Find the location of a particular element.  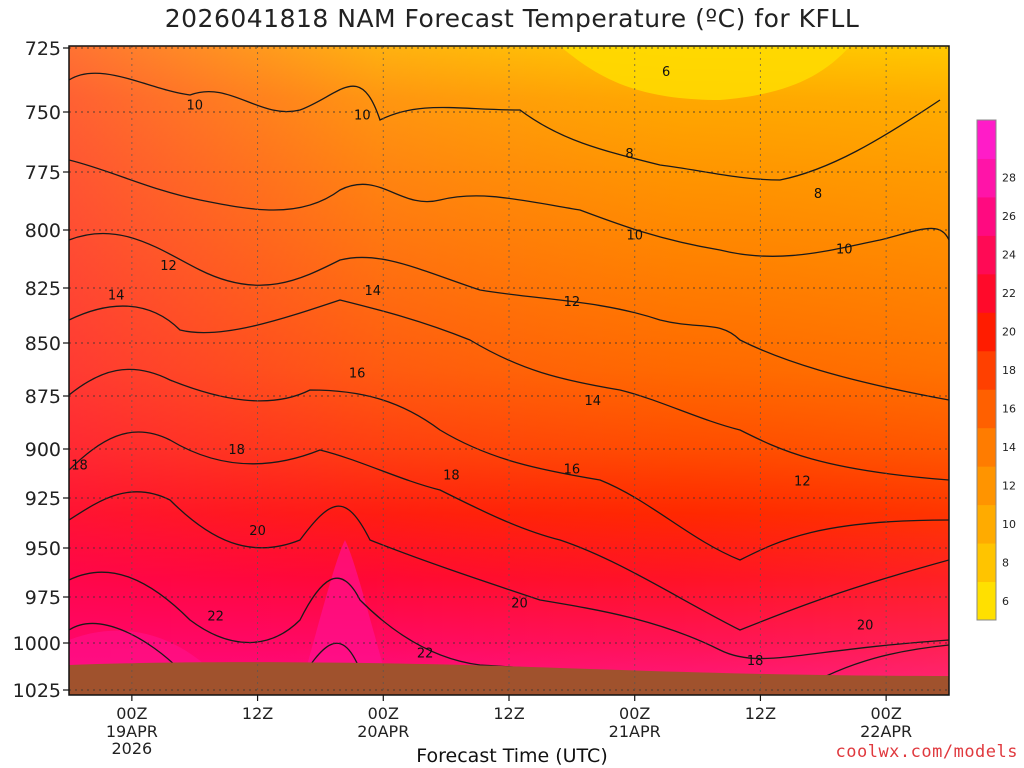

y-tick-label: 750 is located at coordinates (43, 113).